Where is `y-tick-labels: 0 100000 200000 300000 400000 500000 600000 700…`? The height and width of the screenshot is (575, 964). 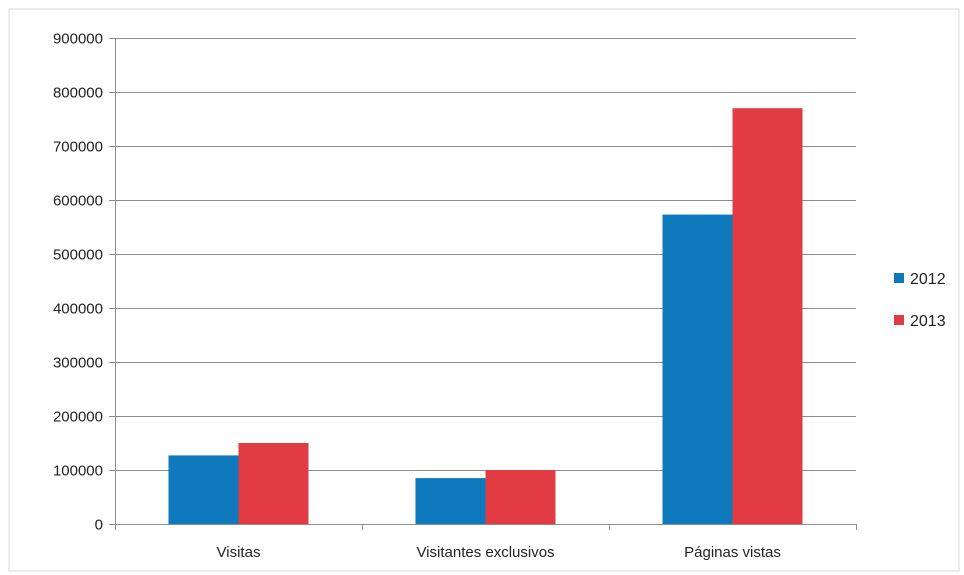 y-tick-labels: 0 100000 200000 300000 400000 500000 600000 700… is located at coordinates (78, 282).